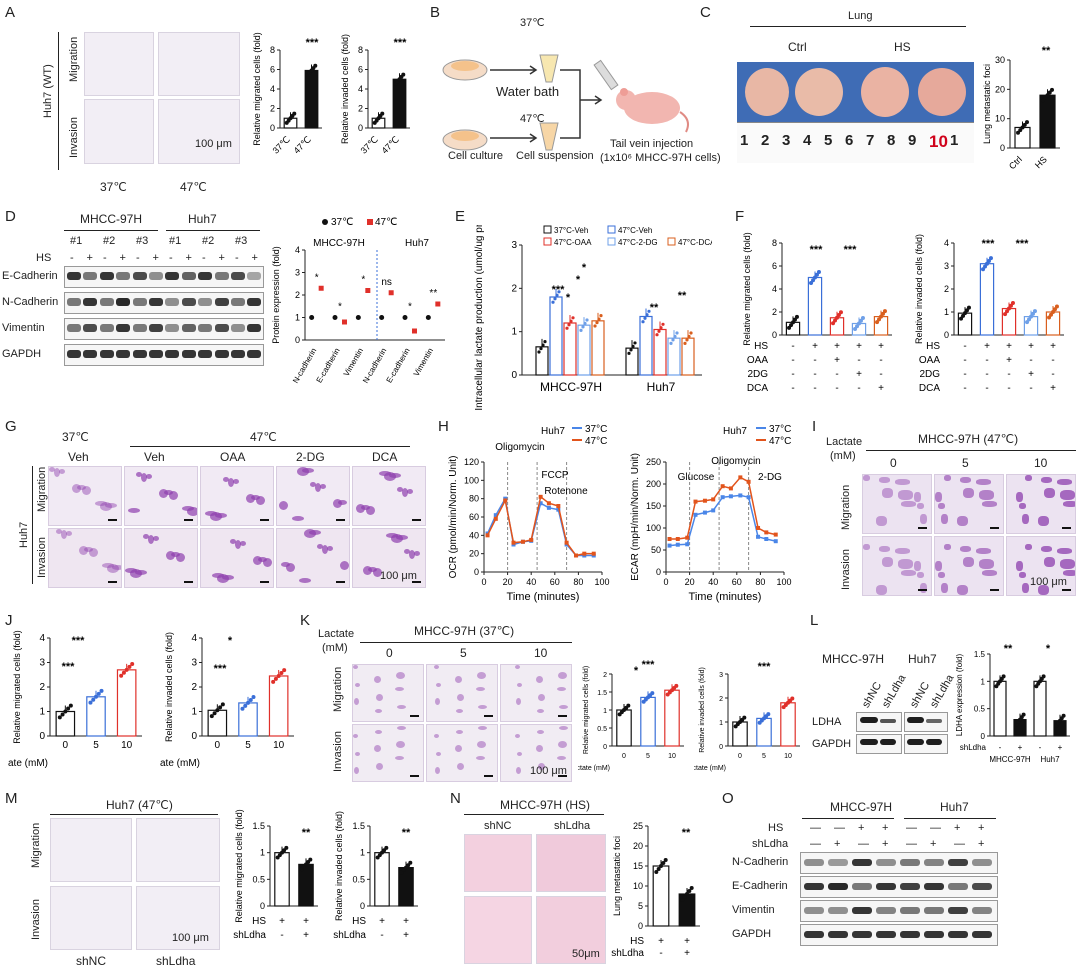 The height and width of the screenshot is (971, 1080). Describe the element at coordinates (870, 140) in the screenshot. I see `ruler-number: 7` at that location.